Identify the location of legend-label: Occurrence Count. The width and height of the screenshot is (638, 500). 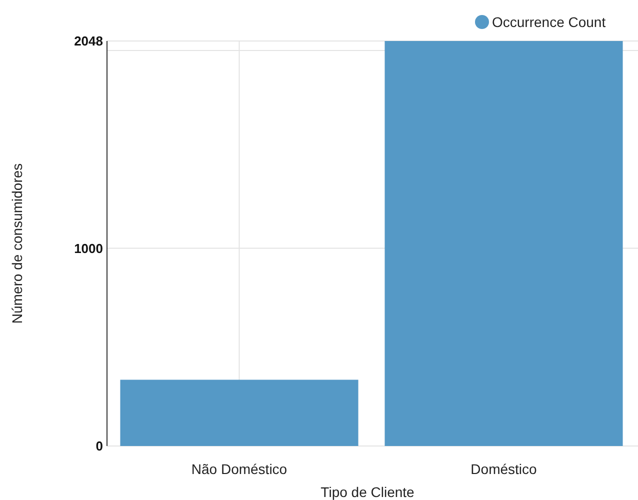
(549, 22).